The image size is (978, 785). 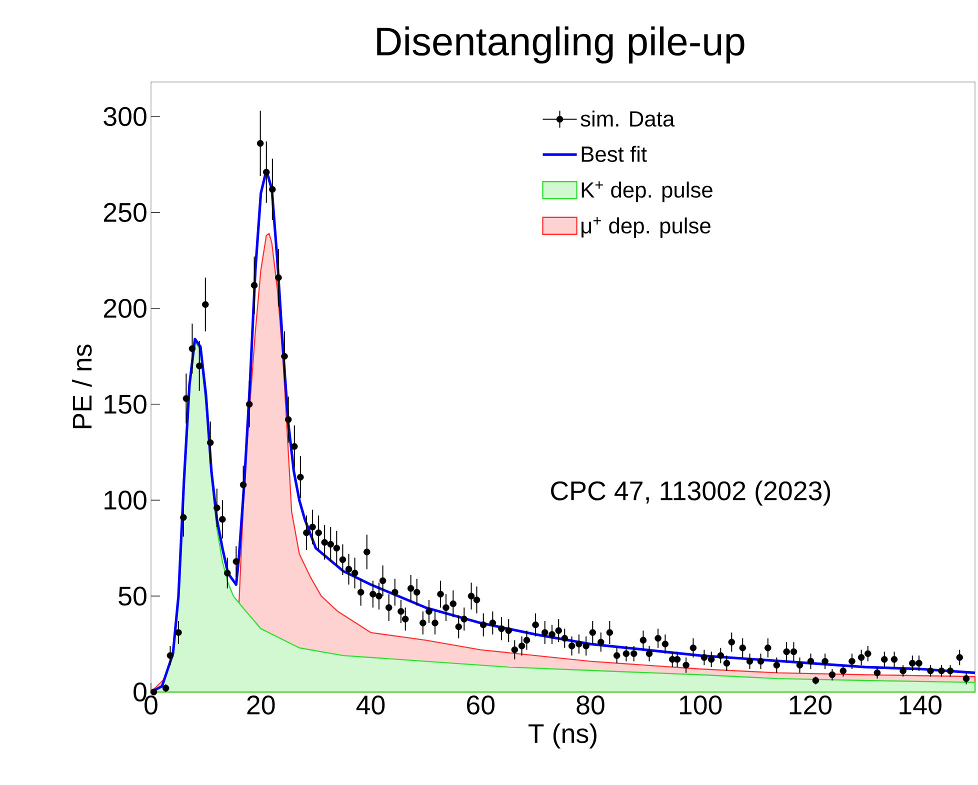 I want to click on x-tick-label: 80, so click(x=590, y=705).